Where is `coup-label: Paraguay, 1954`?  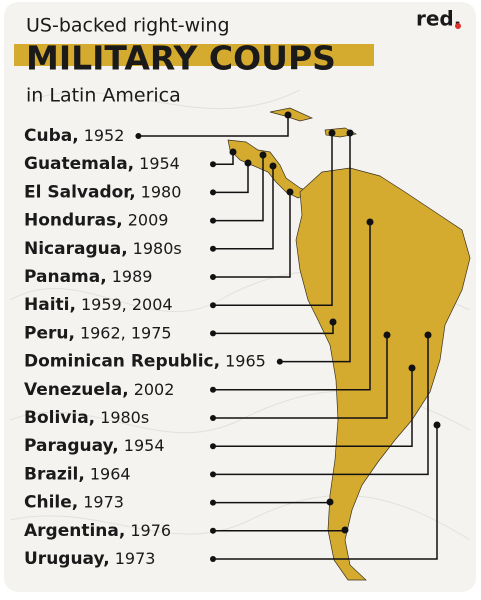 coup-label: Paraguay, 1954 is located at coordinates (94, 446).